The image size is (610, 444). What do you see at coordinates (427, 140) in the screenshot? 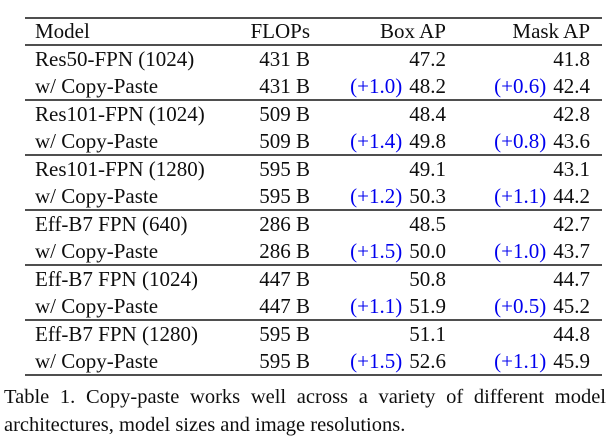
I see `box-ap-cell-value: 49.8` at bounding box center [427, 140].